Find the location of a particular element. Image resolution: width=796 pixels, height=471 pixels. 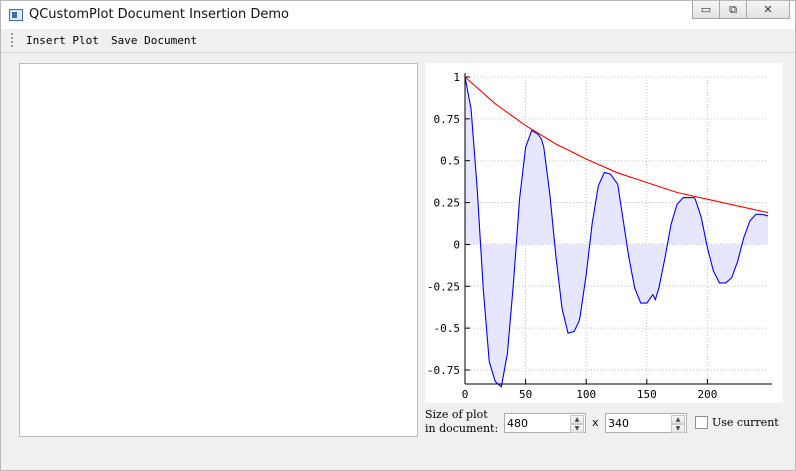

size-label-line1: Size of plot is located at coordinates (456, 414).